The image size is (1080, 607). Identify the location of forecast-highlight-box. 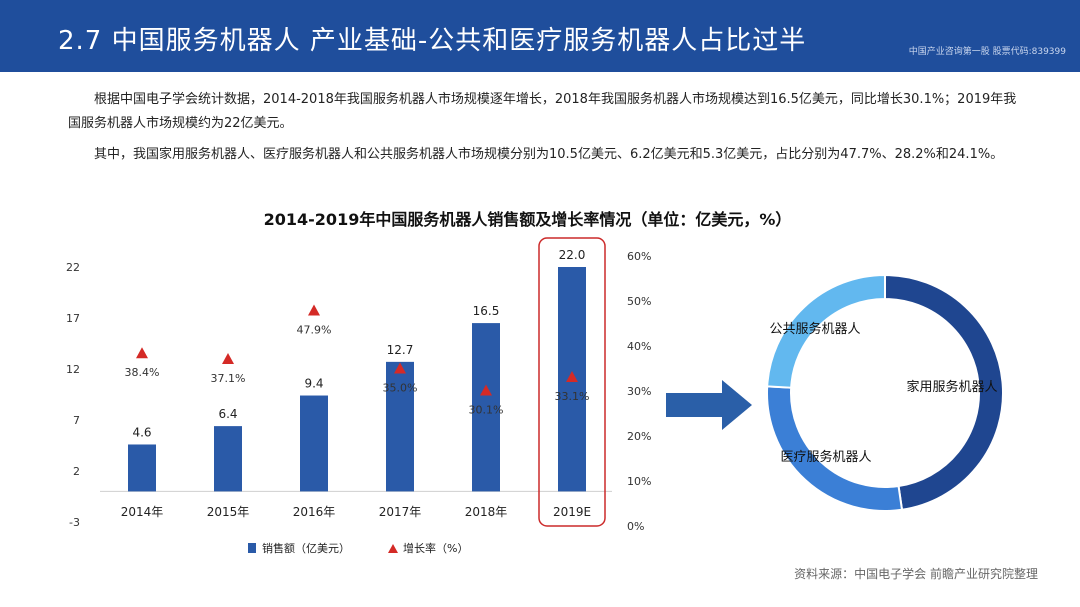
(572, 382).